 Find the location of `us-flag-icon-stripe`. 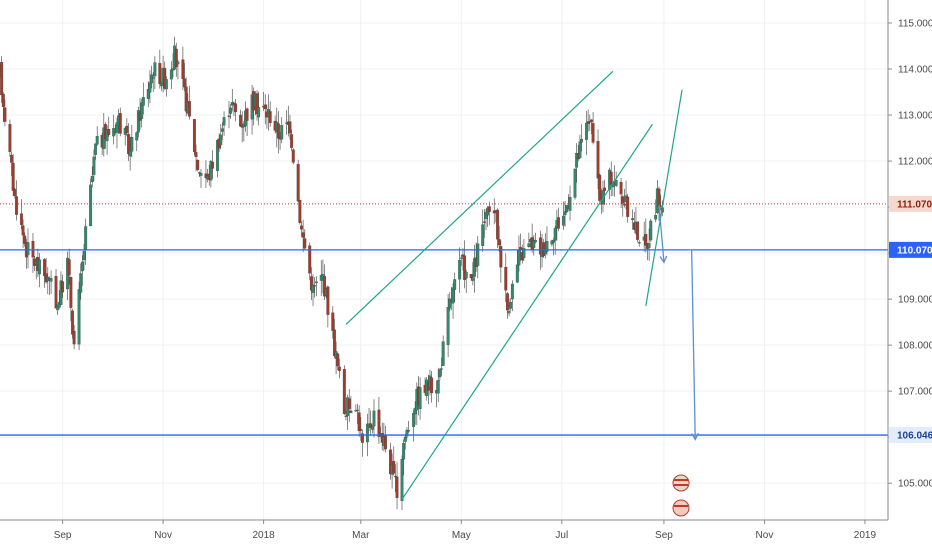

us-flag-icon-stripe is located at coordinates (681, 480).